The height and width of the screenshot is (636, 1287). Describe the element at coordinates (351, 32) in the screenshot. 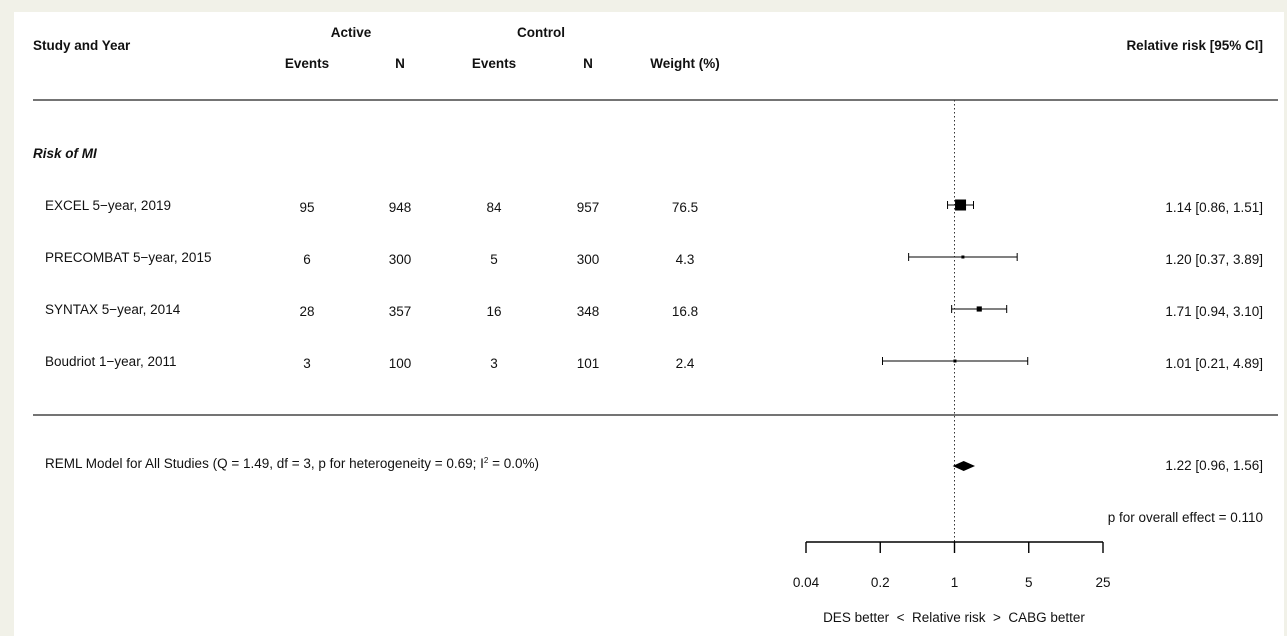

I see `header-active-group: Active` at that location.